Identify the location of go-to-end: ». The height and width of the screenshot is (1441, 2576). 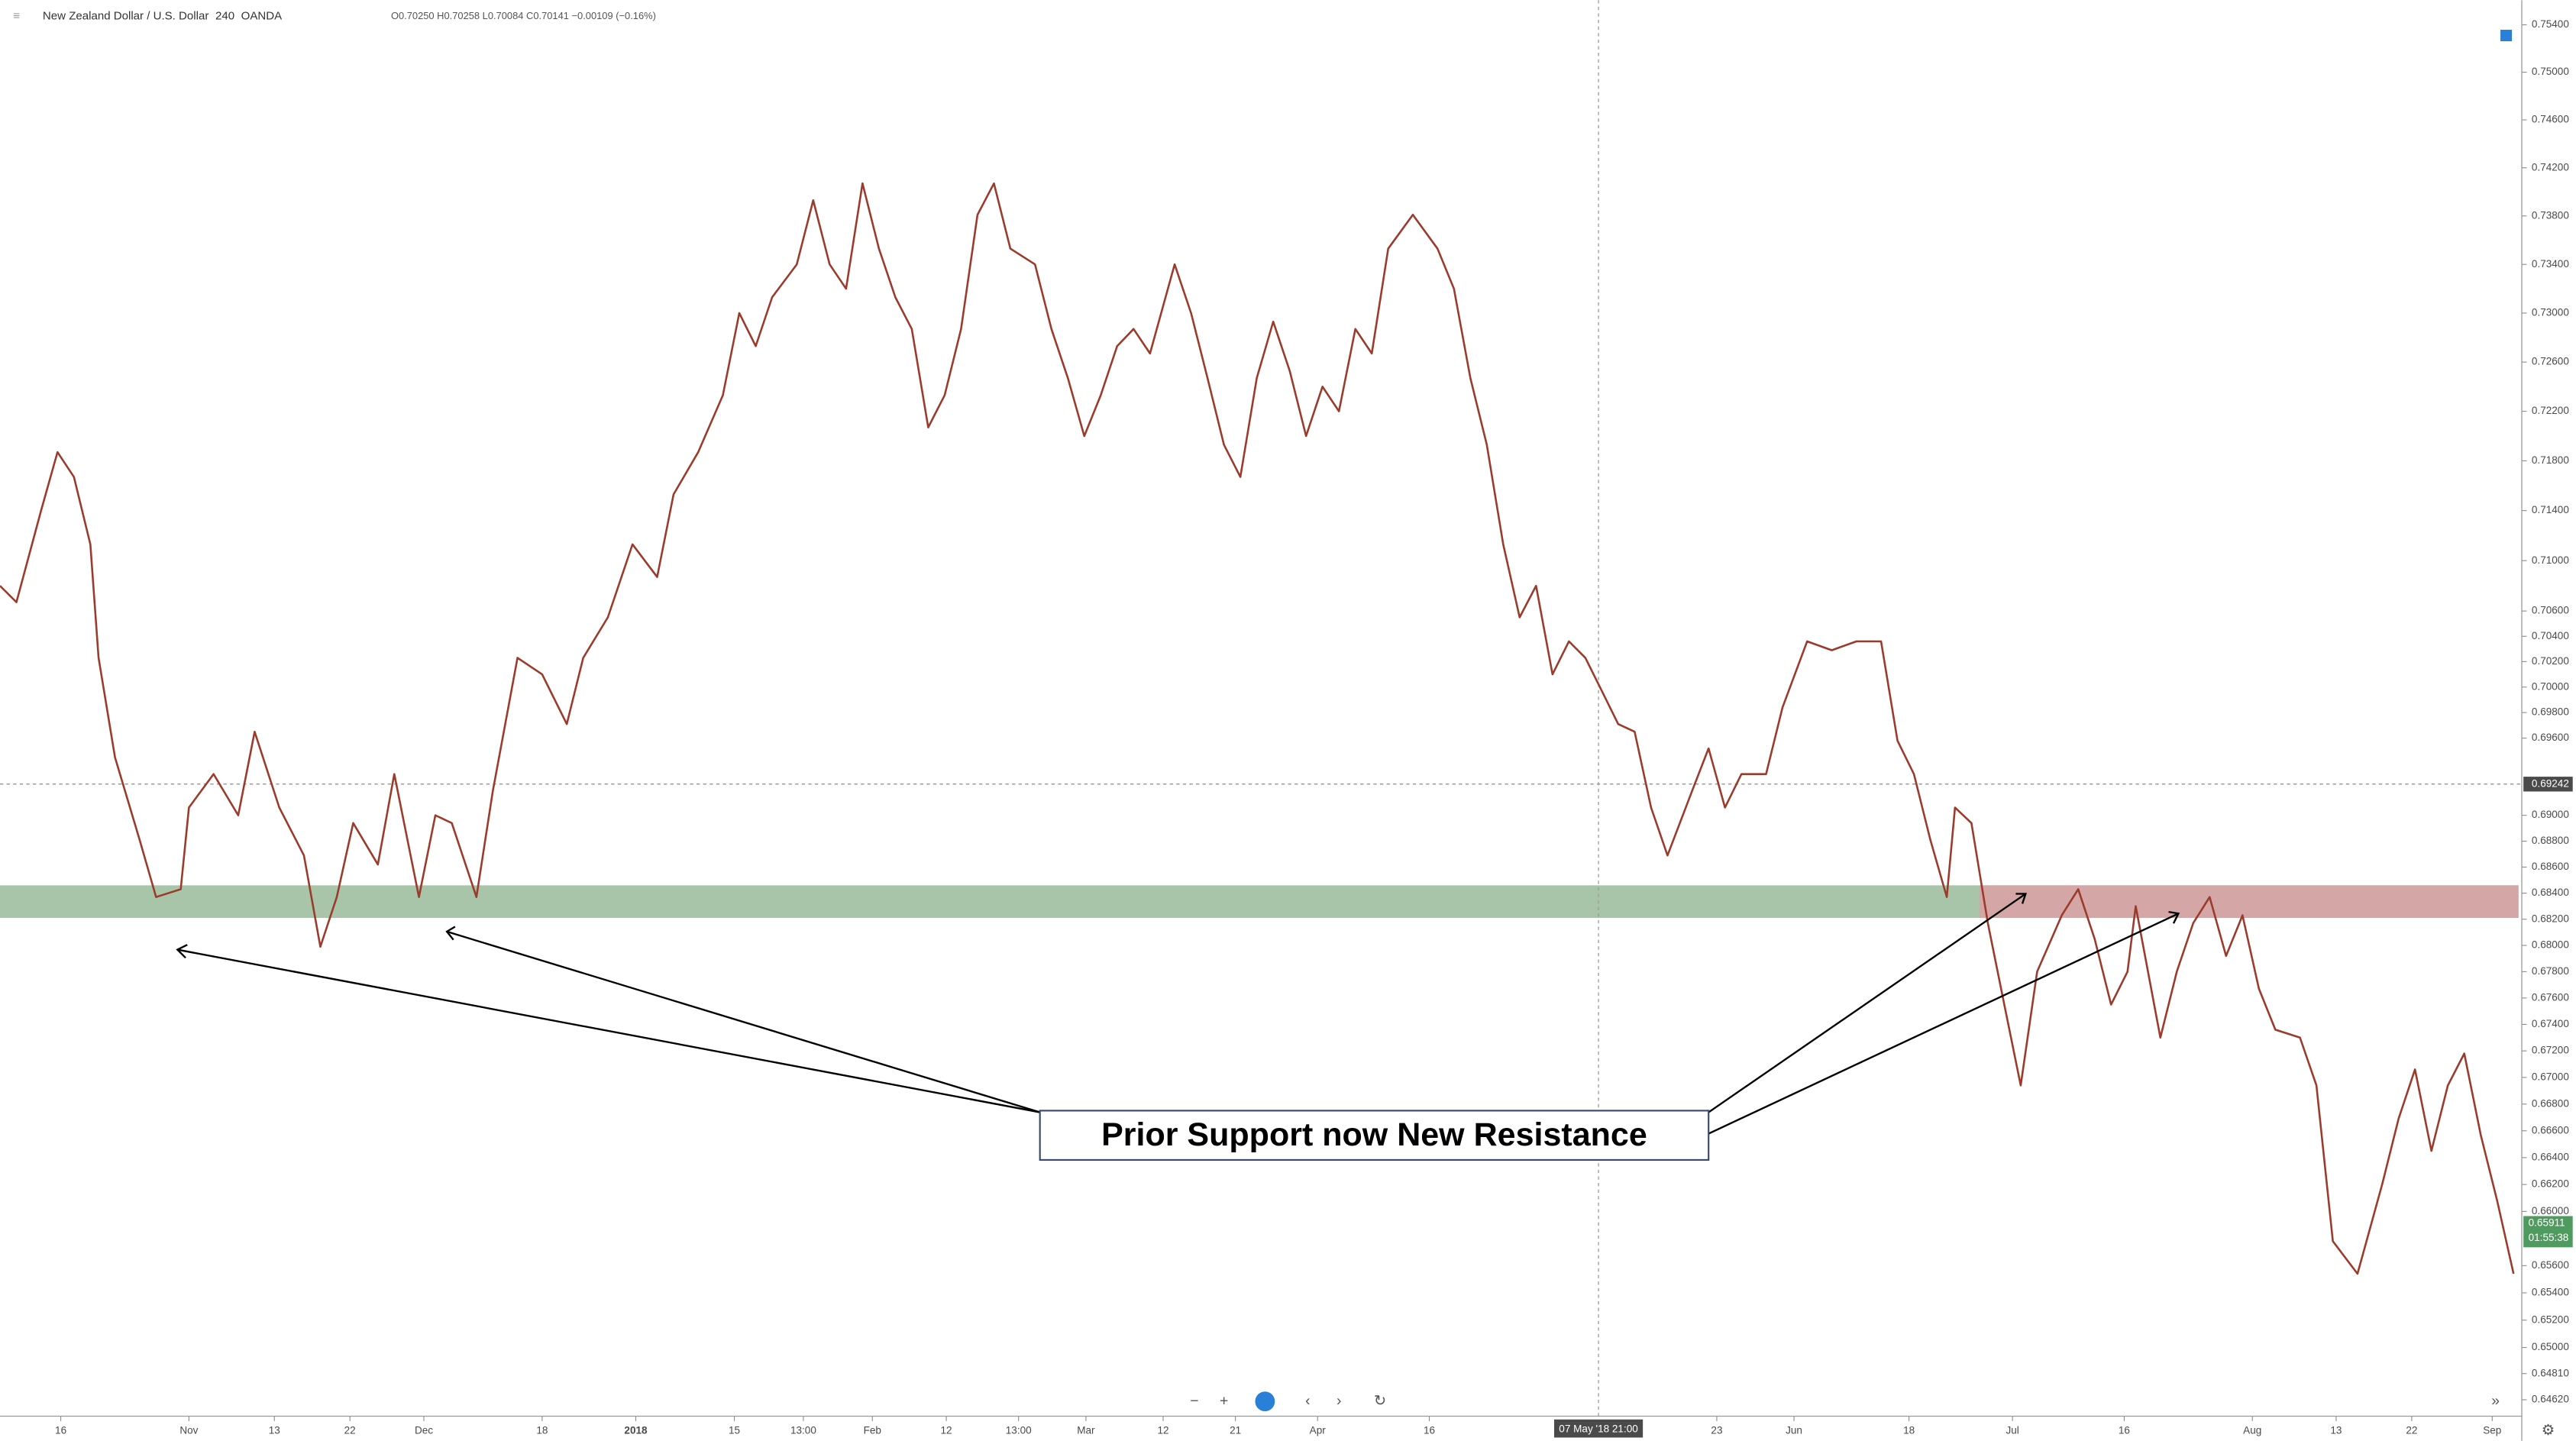
(2495, 1400).